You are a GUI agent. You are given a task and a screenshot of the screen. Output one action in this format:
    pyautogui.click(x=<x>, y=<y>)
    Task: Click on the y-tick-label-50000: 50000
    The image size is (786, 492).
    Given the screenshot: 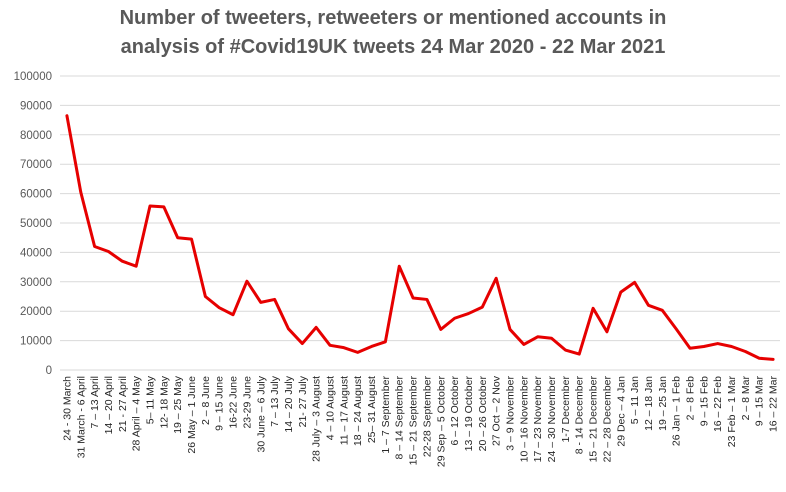 What is the action you would take?
    pyautogui.click(x=36, y=224)
    